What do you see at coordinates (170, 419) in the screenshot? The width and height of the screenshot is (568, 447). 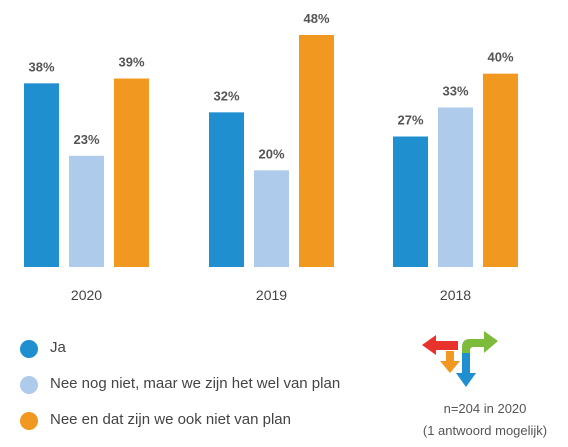 I see `legend-label: Nee en dat zijn we ook niet van plan` at bounding box center [170, 419].